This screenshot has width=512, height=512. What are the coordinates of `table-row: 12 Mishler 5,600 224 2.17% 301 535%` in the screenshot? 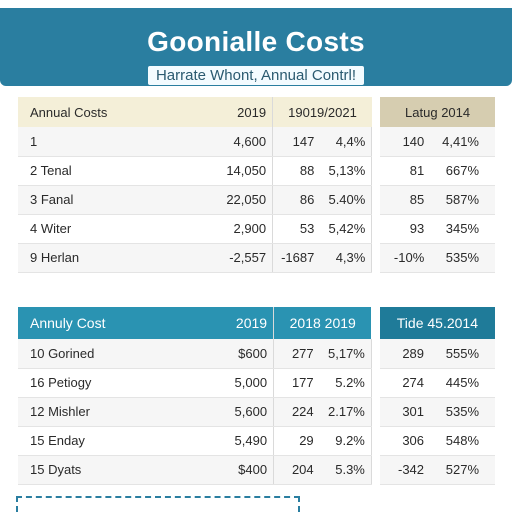 It's located at (256, 412).